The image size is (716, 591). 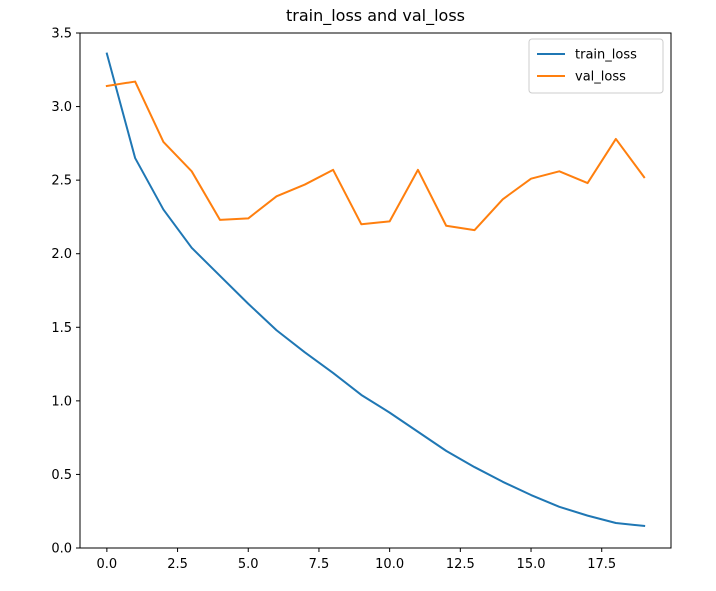 I want to click on y-tick-label: 1.0, so click(x=61, y=401).